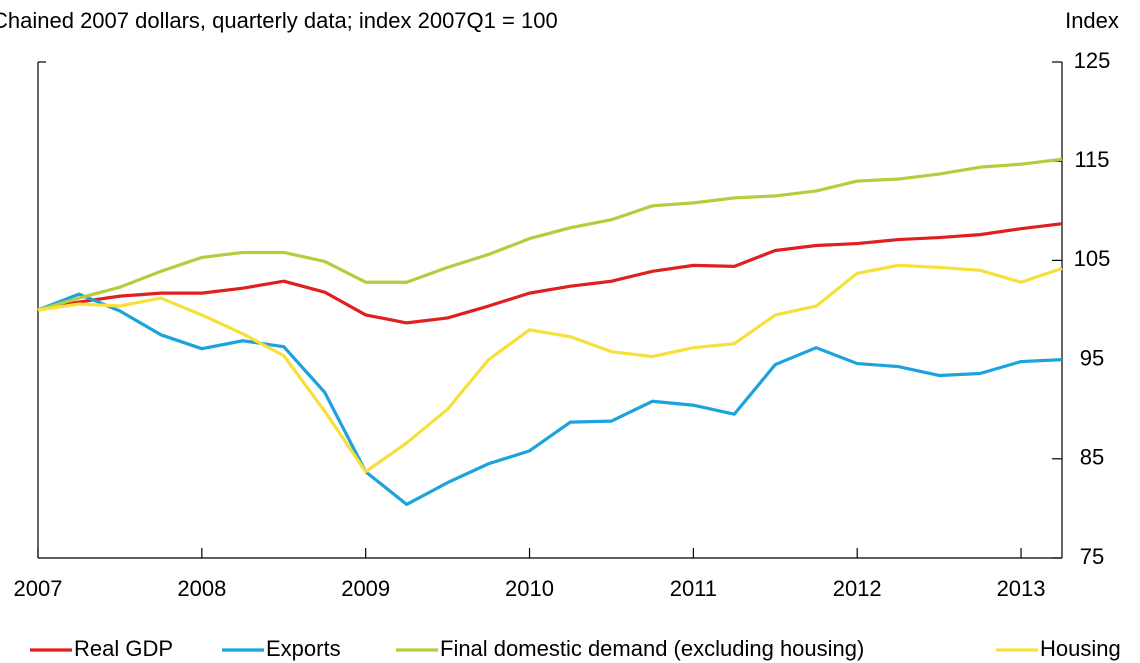 The width and height of the screenshot is (1140, 663). Describe the element at coordinates (1080, 648) in the screenshot. I see `legend-label: Housing` at that location.